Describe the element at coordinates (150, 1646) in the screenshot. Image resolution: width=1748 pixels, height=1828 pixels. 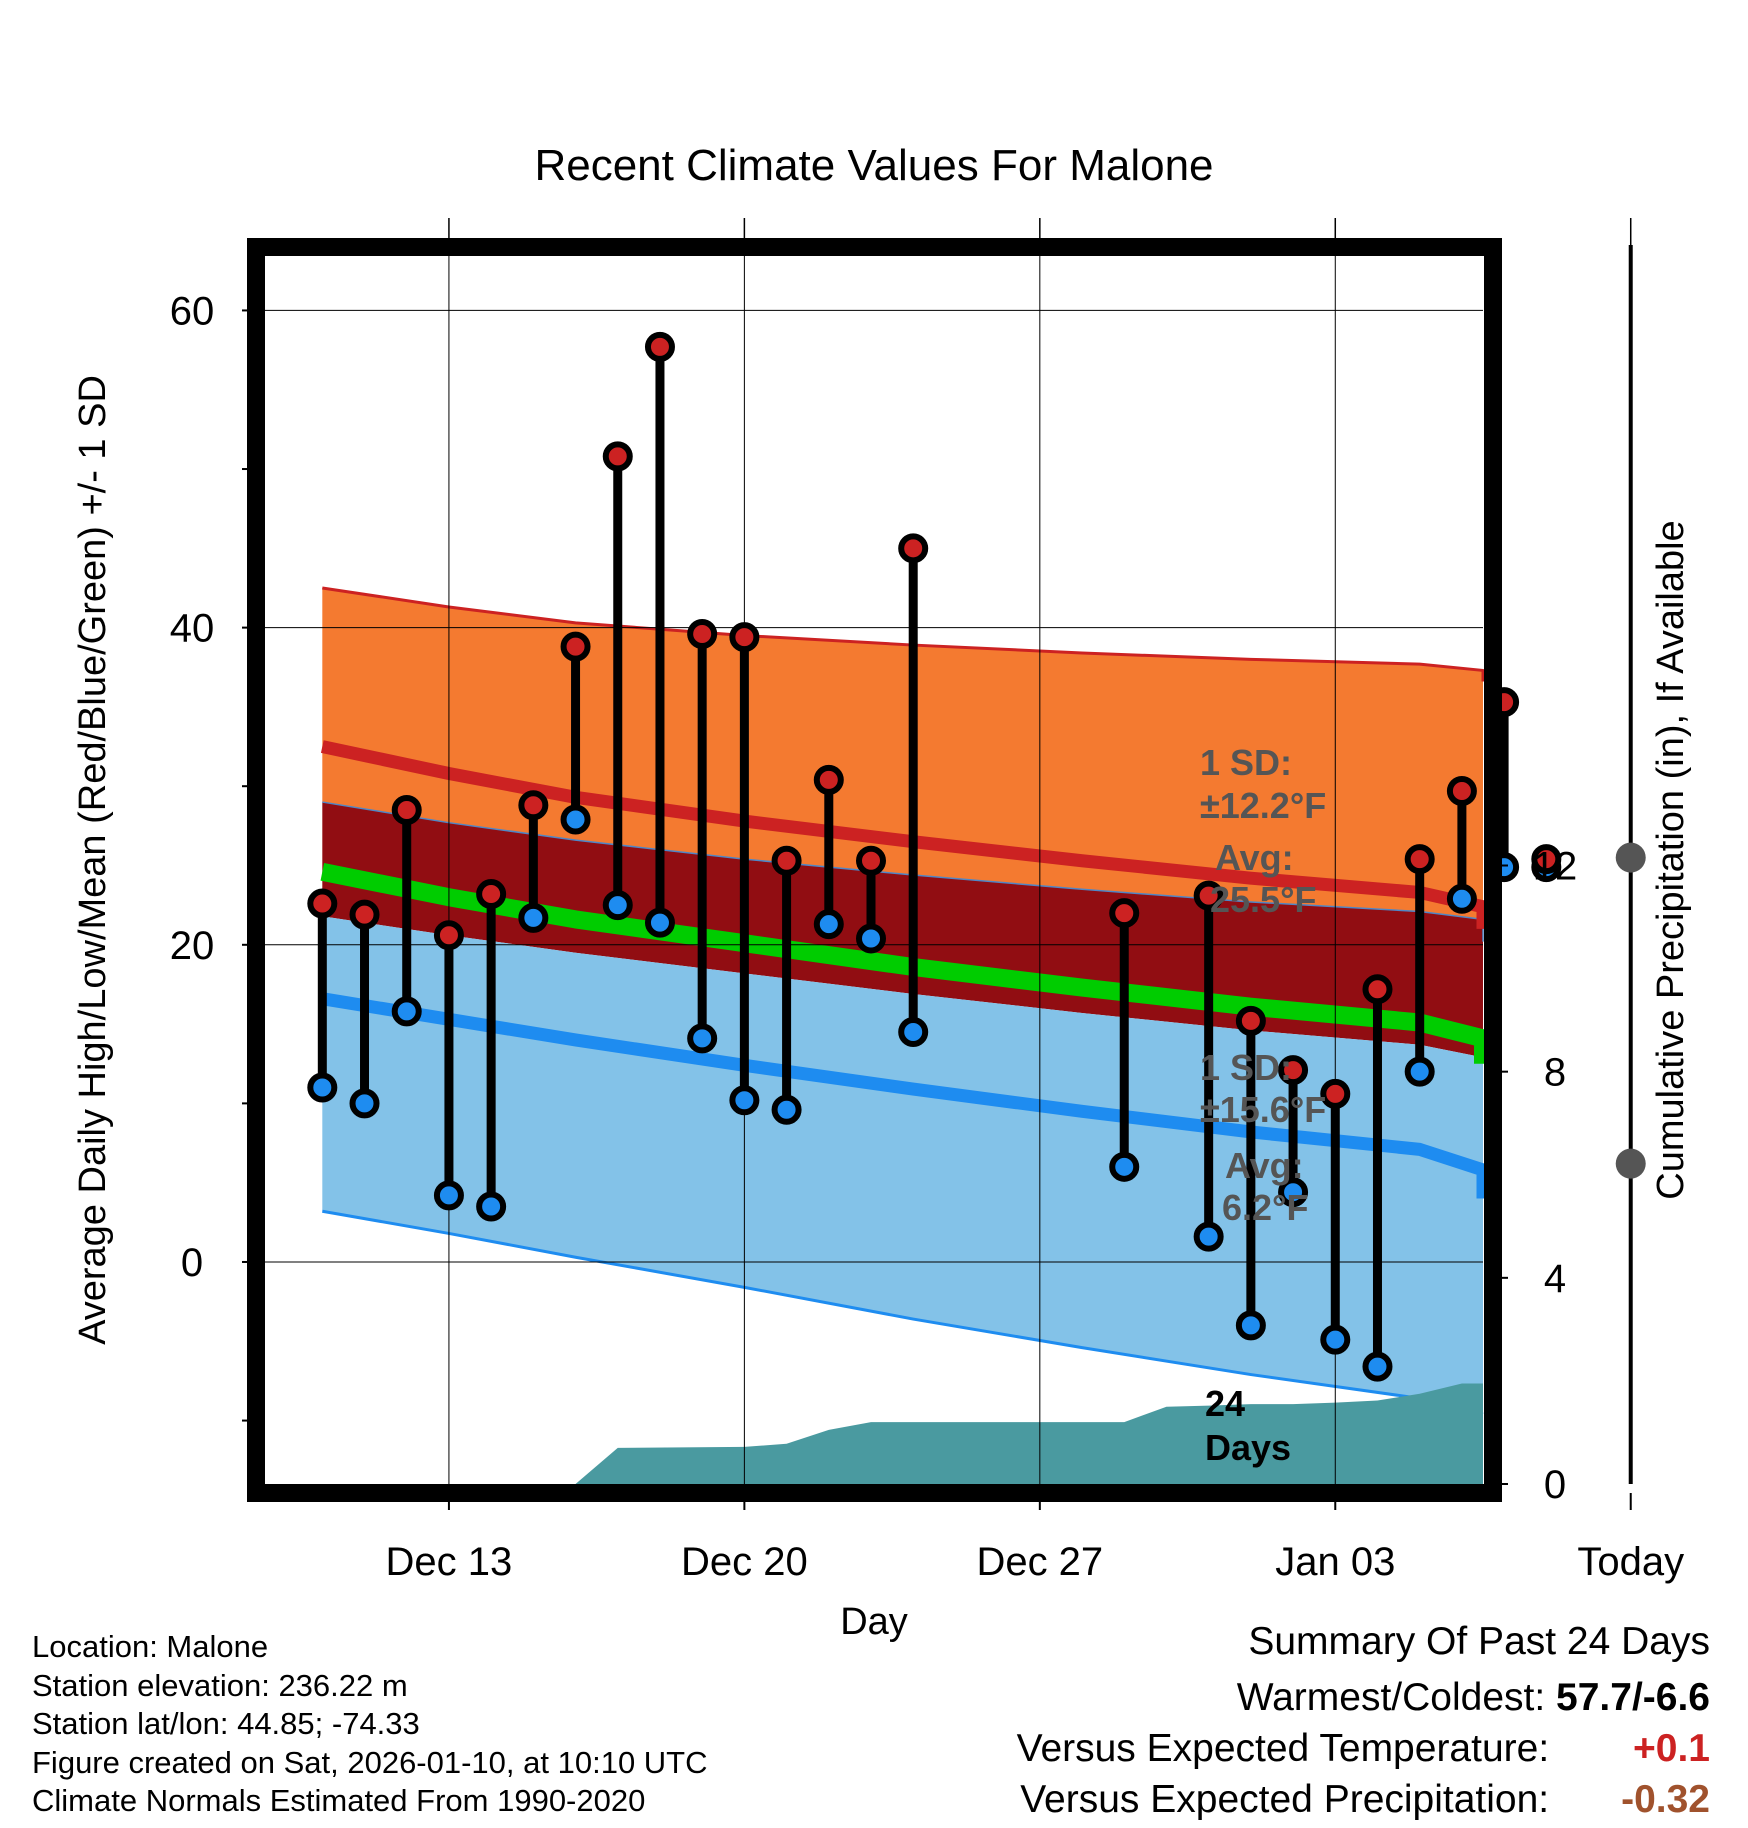
I see `info-location: Location: Malone` at that location.